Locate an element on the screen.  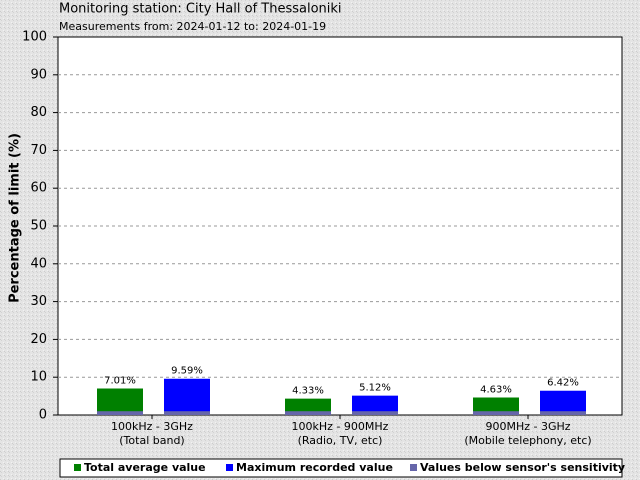
y-tick-label: 30 is located at coordinates (38, 301).